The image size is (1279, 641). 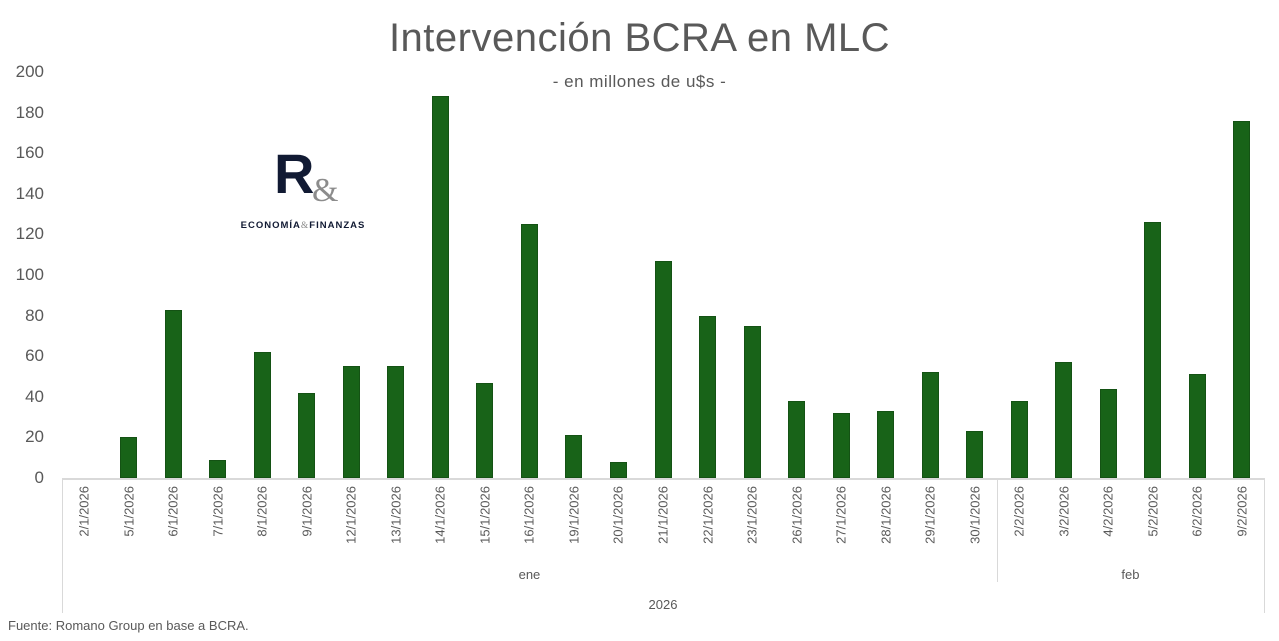 I want to click on x-tick-label: 7/1/2026, so click(x=218, y=526).